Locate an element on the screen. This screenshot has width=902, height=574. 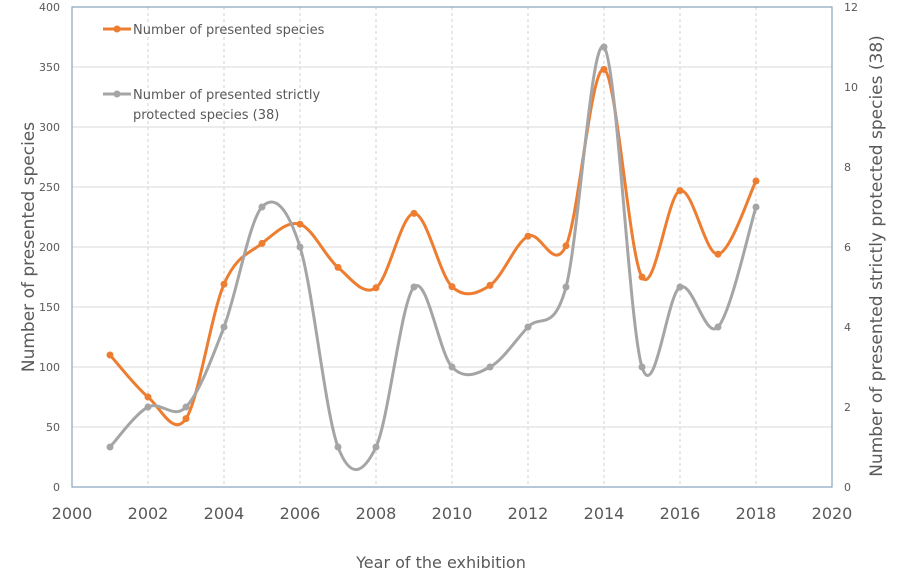
x-tick-label: 2012 is located at coordinates (528, 513).